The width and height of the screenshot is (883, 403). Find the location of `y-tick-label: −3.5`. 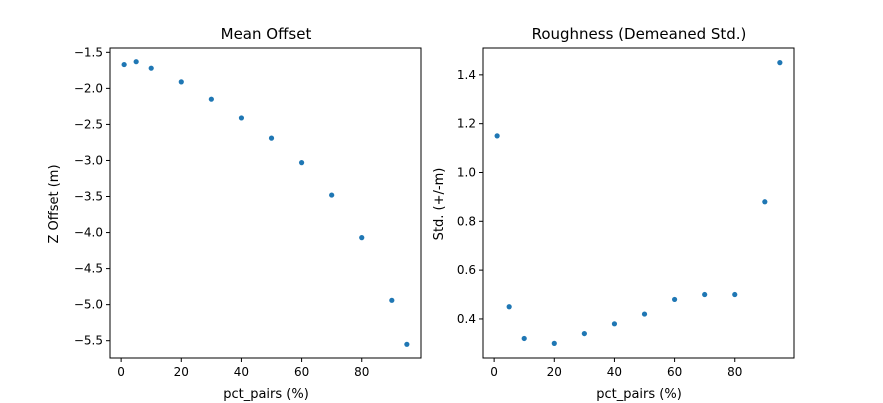

y-tick-label: −3.5 is located at coordinates (88, 197).